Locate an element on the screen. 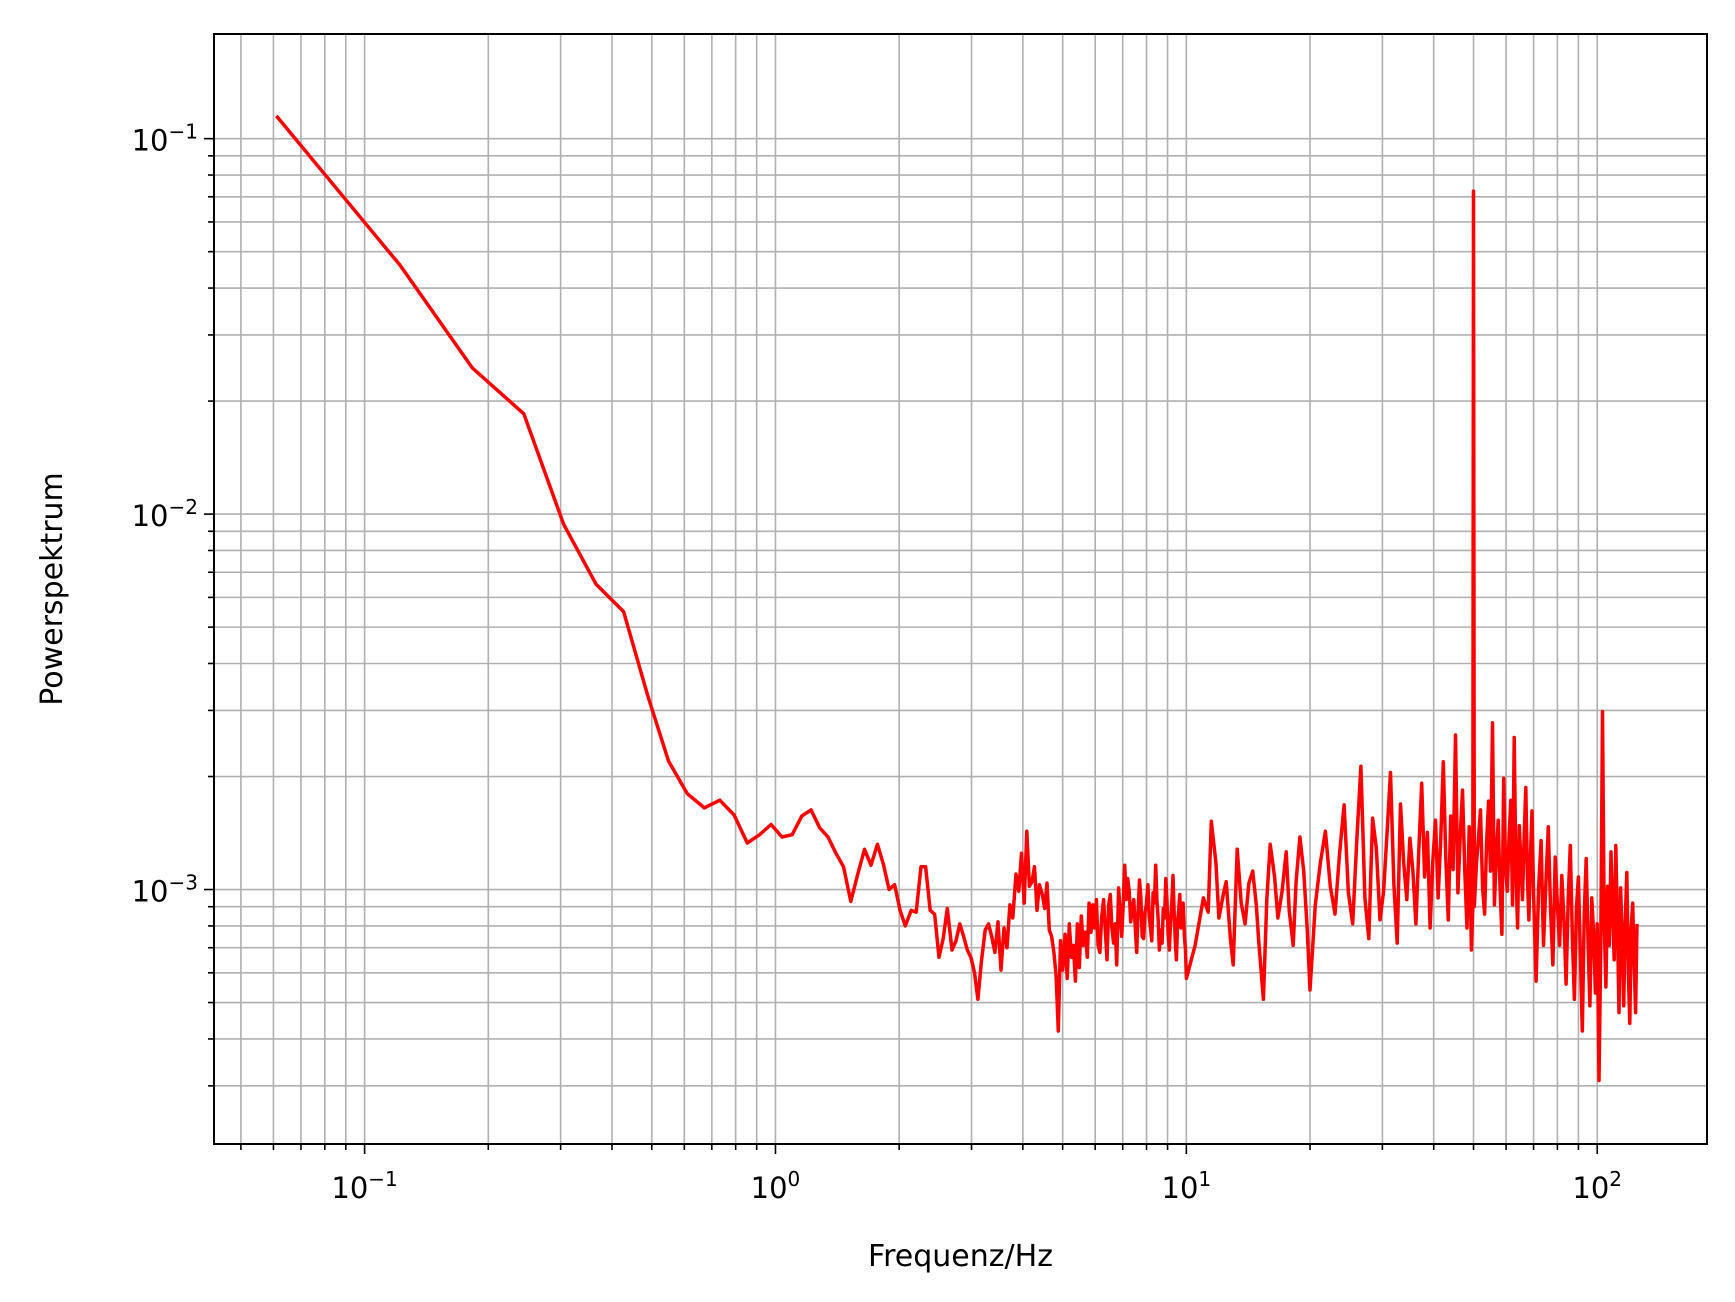 This screenshot has height=1302, width=1735. y-tick-label: 10⁻³ is located at coordinates (165, 890).